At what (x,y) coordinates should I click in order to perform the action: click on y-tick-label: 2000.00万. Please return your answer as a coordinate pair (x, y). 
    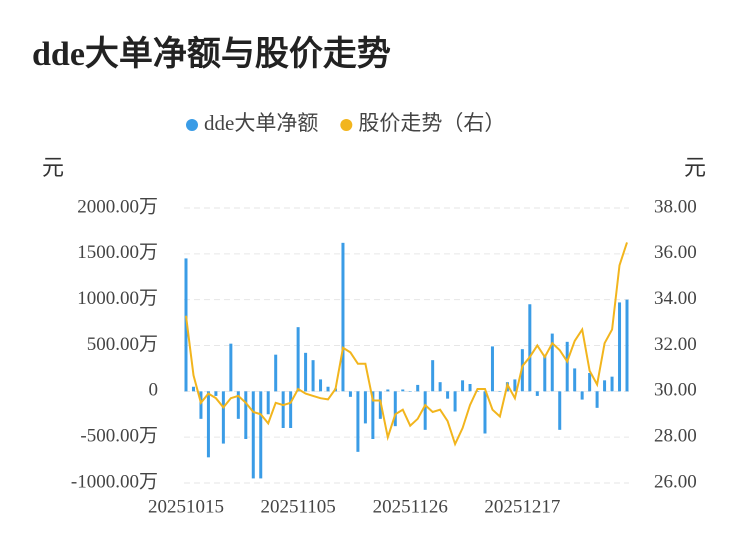
    Looking at the image, I should click on (117, 206).